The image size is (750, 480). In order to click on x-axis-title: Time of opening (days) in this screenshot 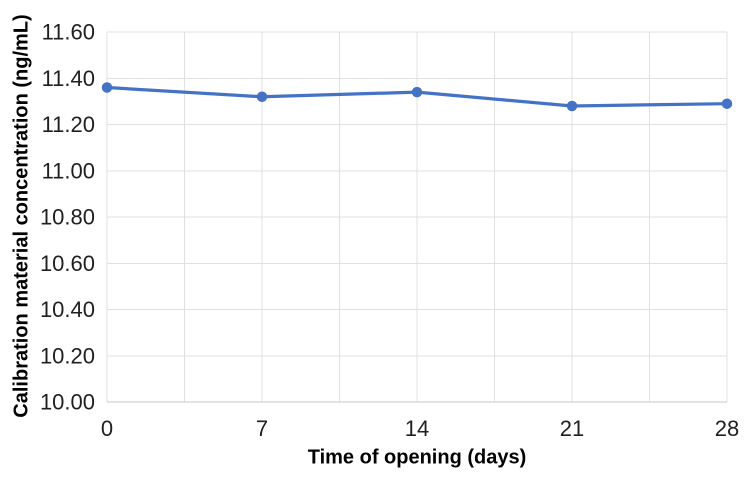, I will do `click(417, 457)`.